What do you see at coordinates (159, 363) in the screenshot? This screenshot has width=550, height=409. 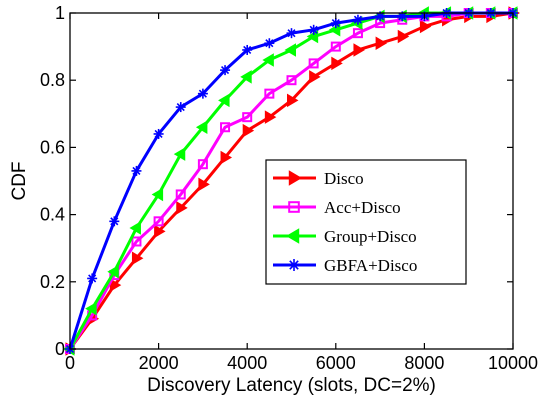 I see `x-tick-label: 2000` at bounding box center [159, 363].